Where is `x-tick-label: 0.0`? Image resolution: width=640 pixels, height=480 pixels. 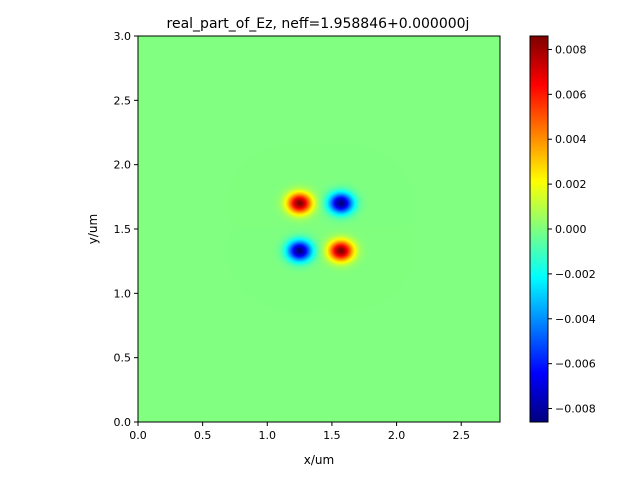 x-tick-label: 0.0 is located at coordinates (138, 435).